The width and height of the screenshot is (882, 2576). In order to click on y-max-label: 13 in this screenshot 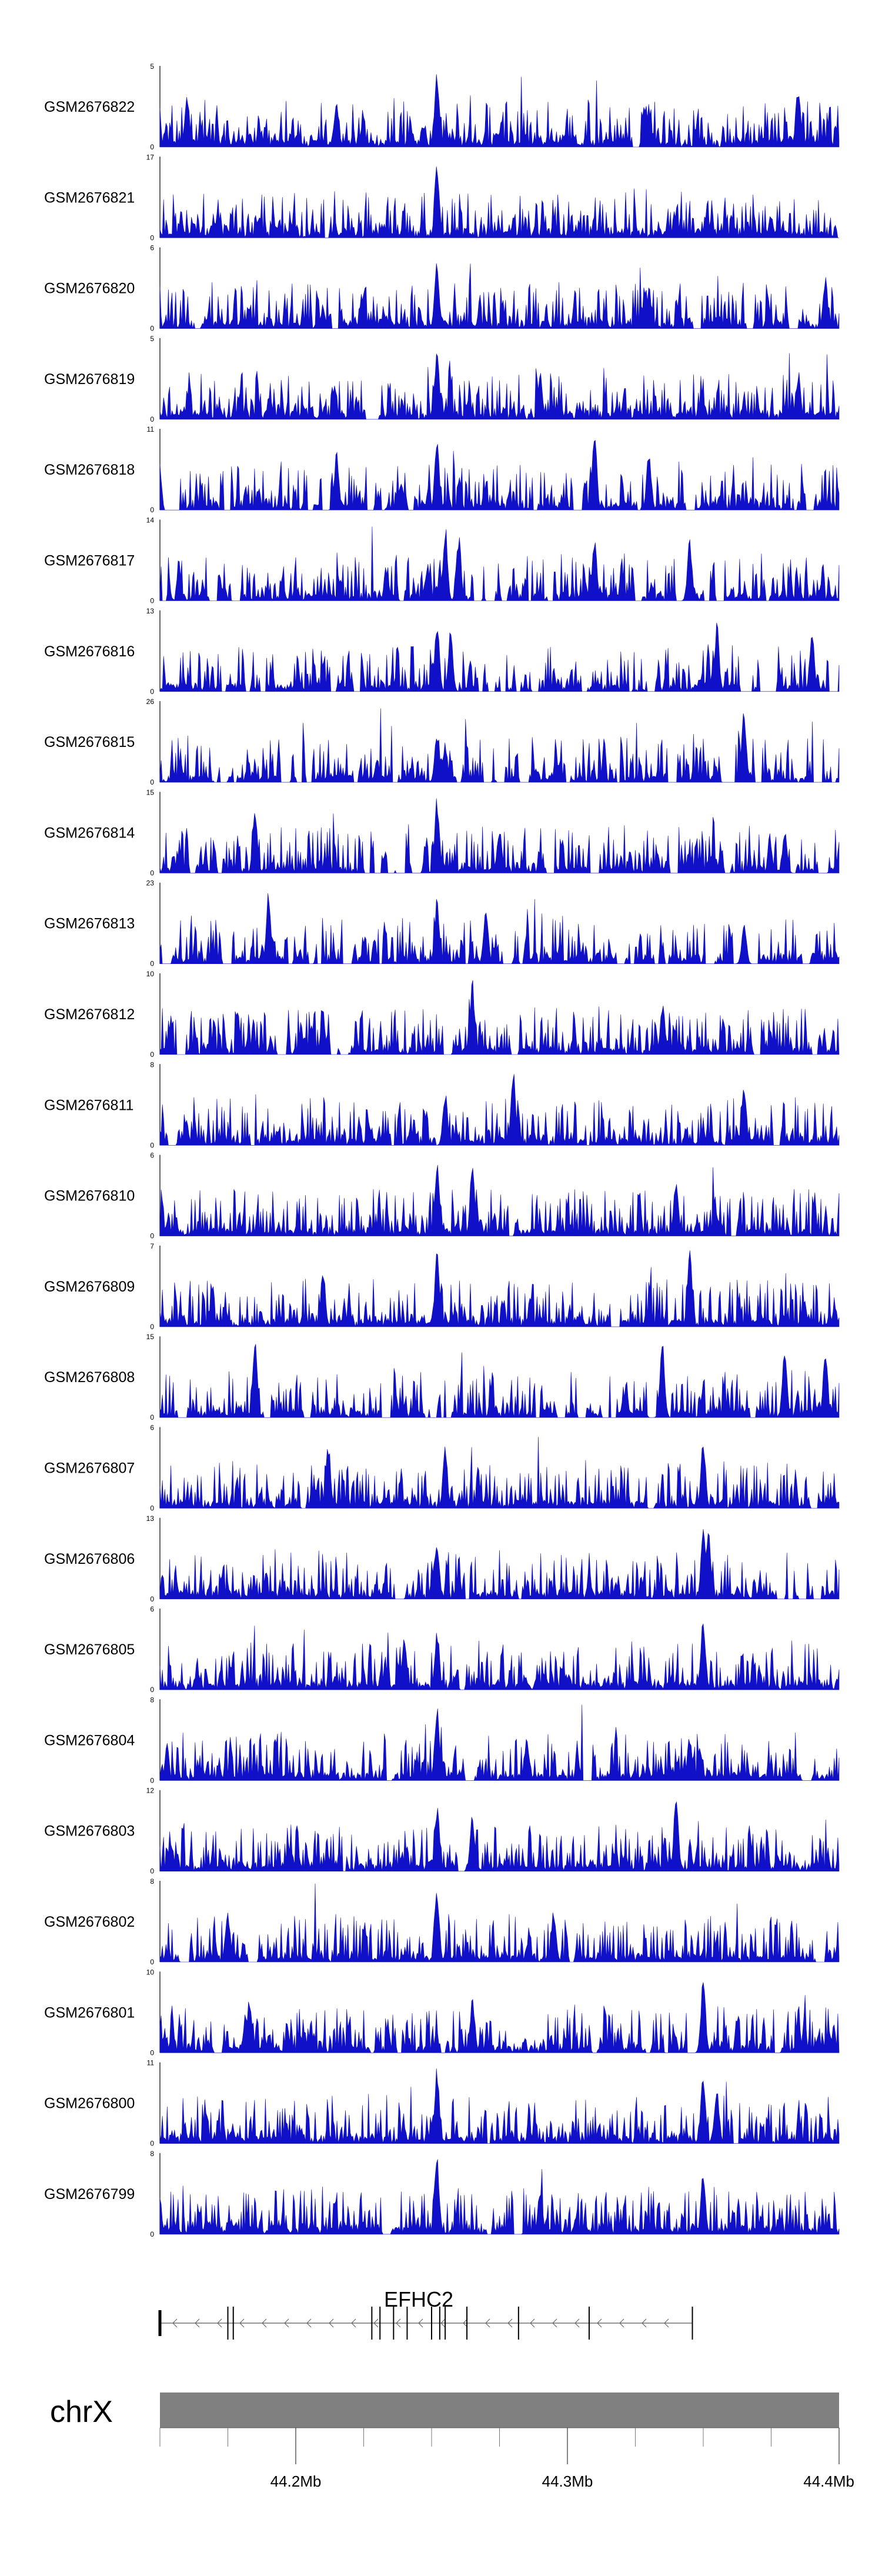, I will do `click(150, 1518)`.